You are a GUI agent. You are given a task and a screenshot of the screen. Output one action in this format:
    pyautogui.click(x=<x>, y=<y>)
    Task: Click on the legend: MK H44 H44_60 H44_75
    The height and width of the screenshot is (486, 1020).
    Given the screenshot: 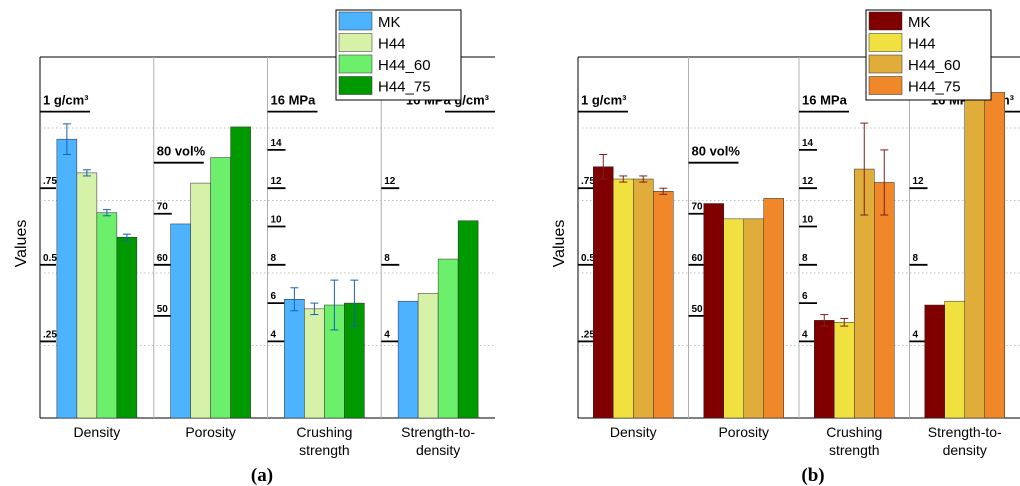 What is the action you would take?
    pyautogui.click(x=928, y=55)
    